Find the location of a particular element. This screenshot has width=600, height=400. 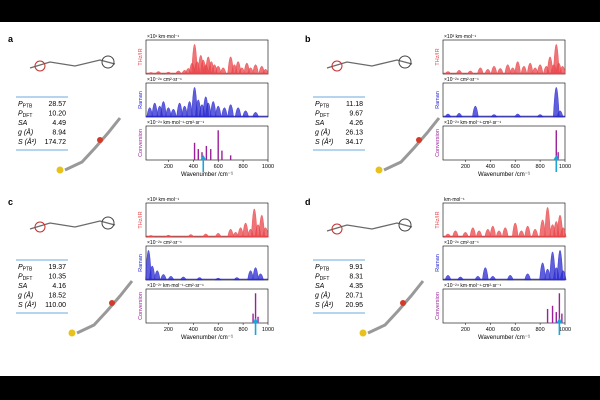

property-value: 4.35 is located at coordinates (356, 286).